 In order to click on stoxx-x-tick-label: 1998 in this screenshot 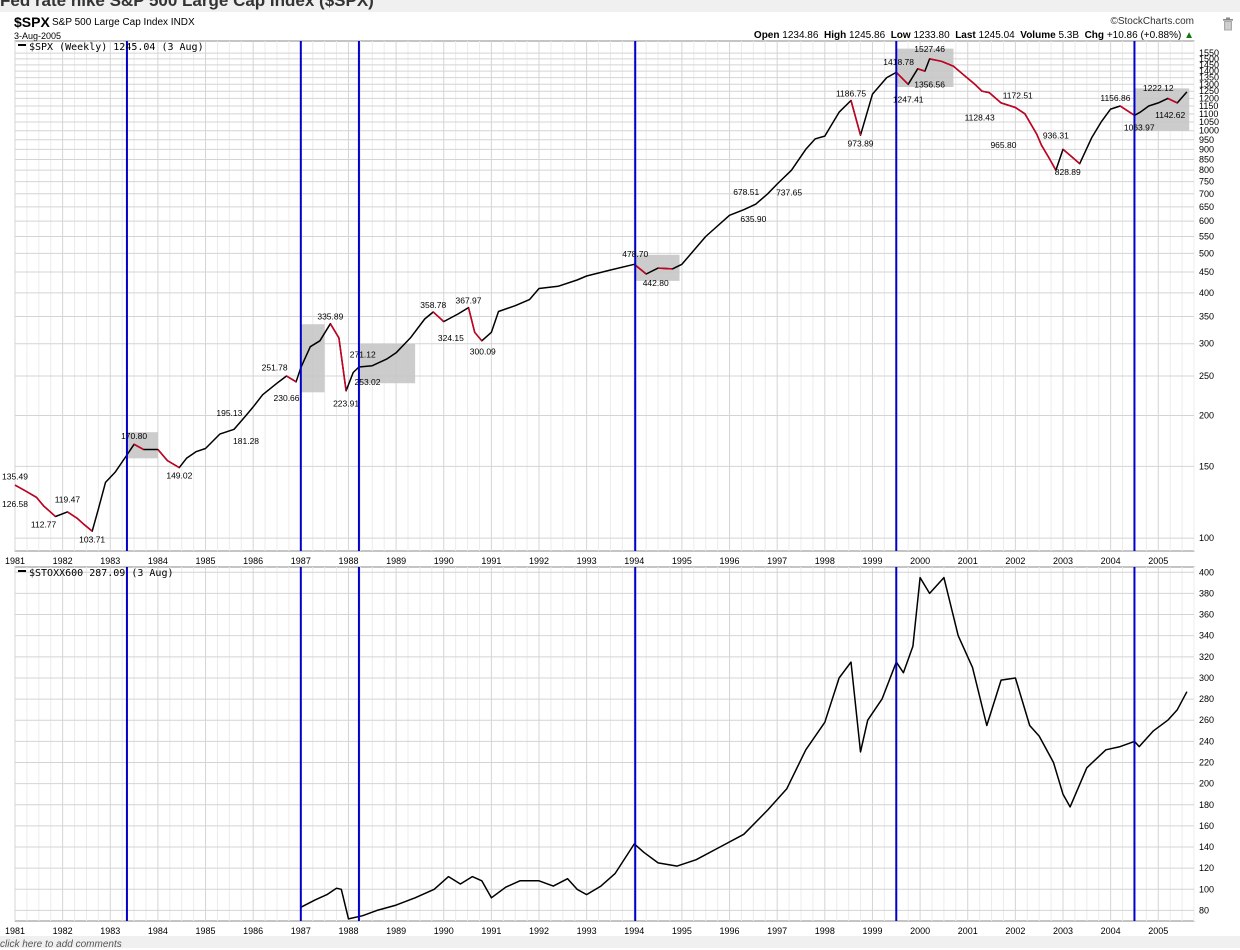, I will do `click(825, 931)`.